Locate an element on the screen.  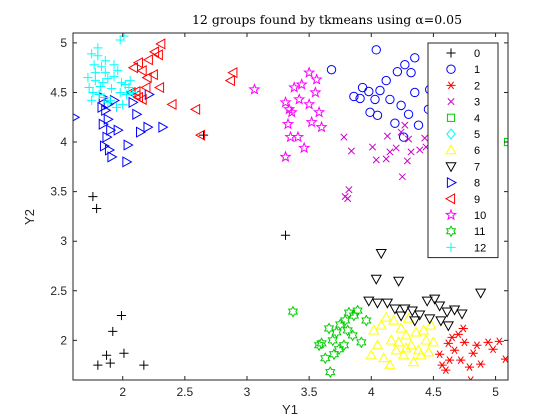
x-axis-label: Y1 is located at coordinates (290, 409).